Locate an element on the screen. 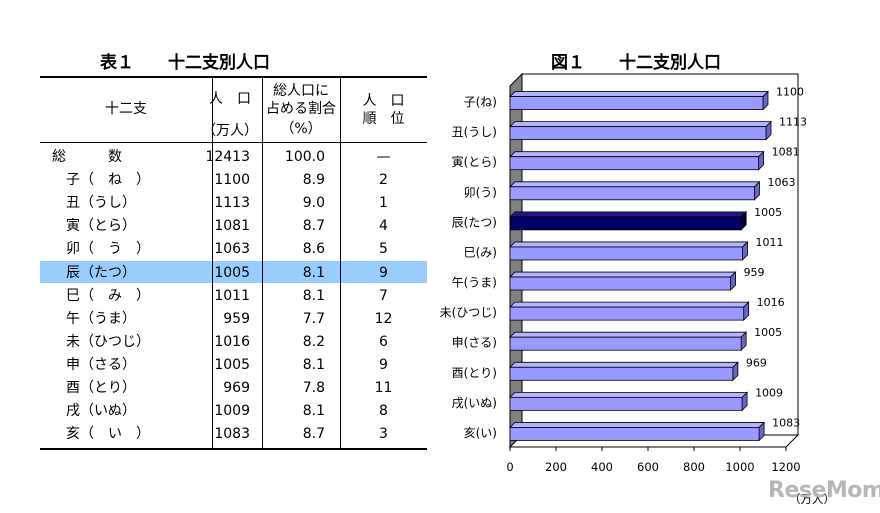  category-label: 酉(とり) is located at coordinates (474, 373).